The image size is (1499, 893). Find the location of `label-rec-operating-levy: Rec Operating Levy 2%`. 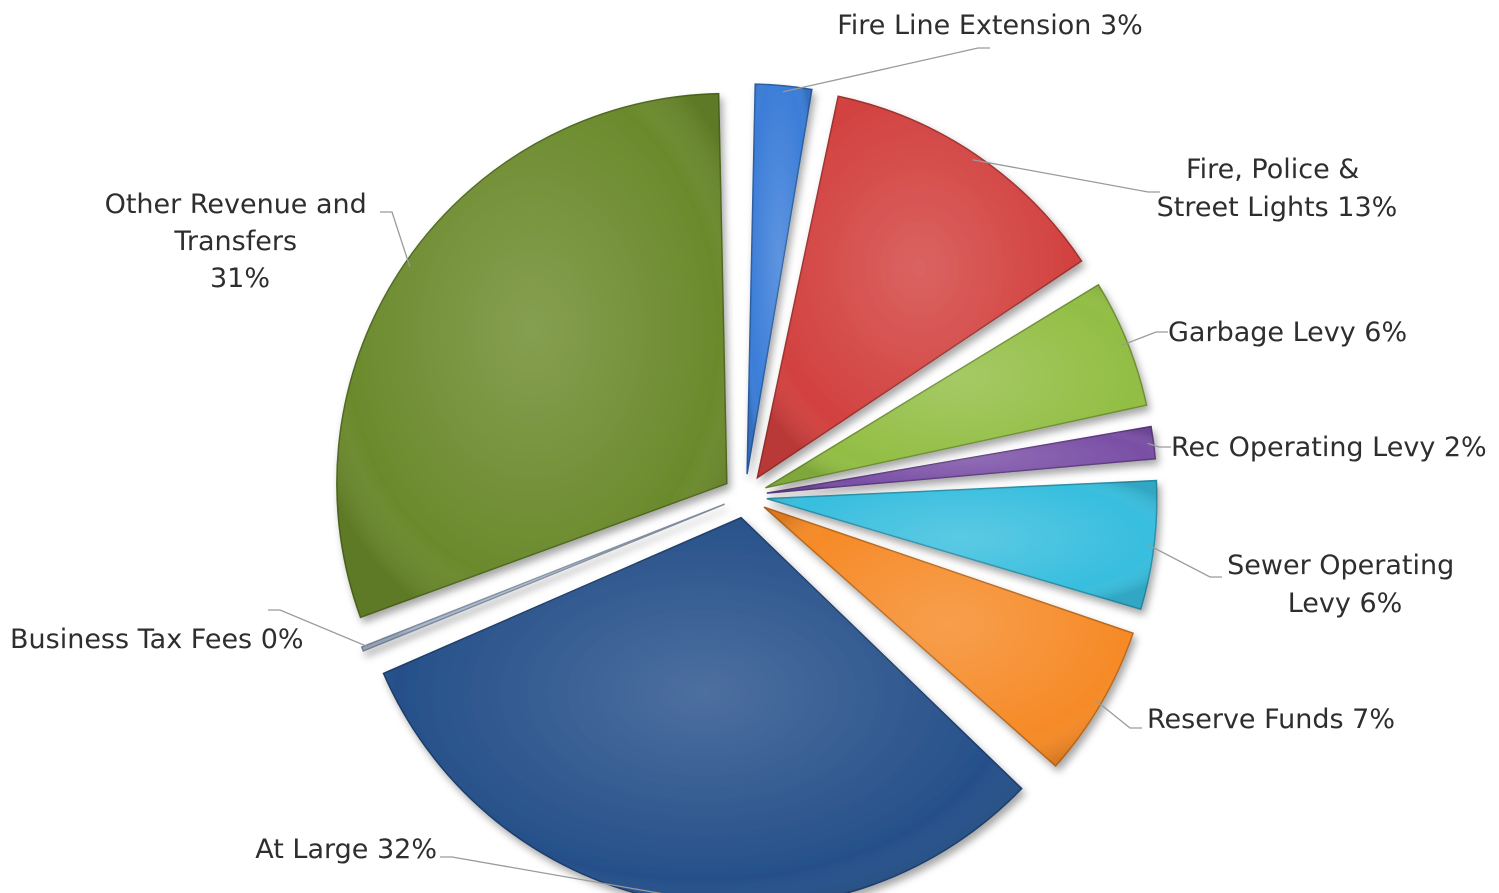

label-rec-operating-levy: Rec Operating Levy 2% is located at coordinates (1329, 447).